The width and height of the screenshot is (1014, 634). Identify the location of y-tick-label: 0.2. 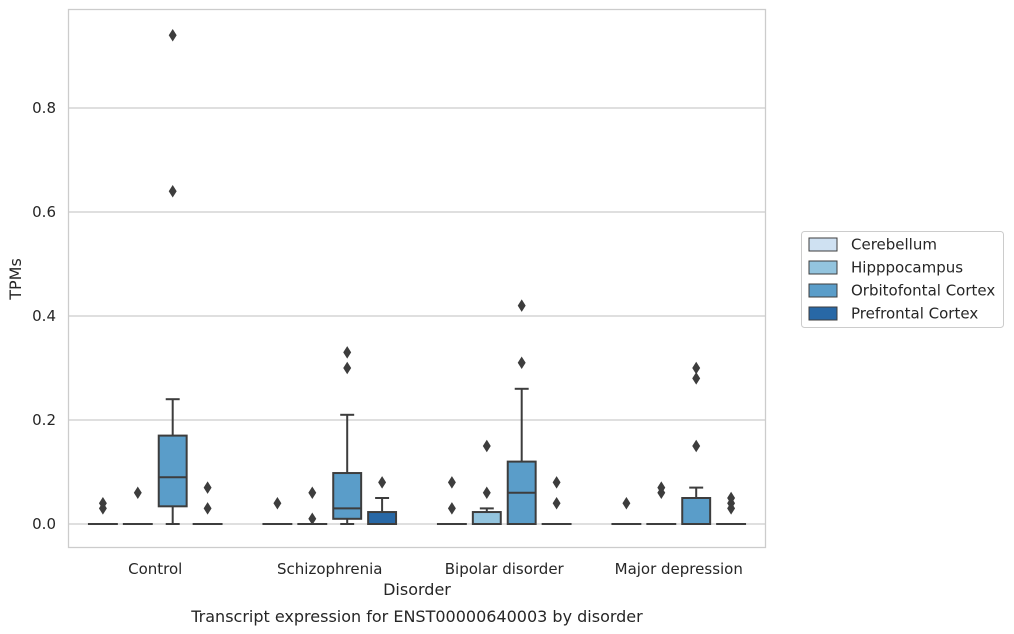
(44, 420).